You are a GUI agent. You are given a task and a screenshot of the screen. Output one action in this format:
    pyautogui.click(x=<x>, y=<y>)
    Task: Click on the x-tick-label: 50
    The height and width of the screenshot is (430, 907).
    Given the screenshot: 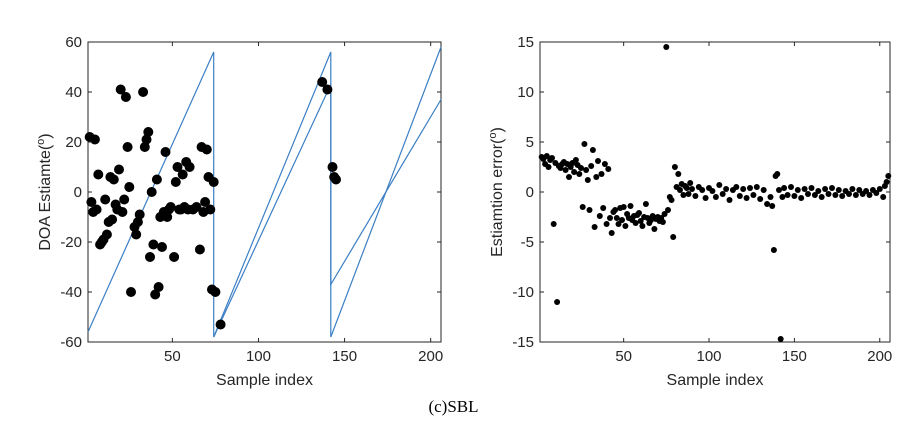 What is the action you would take?
    pyautogui.click(x=623, y=356)
    